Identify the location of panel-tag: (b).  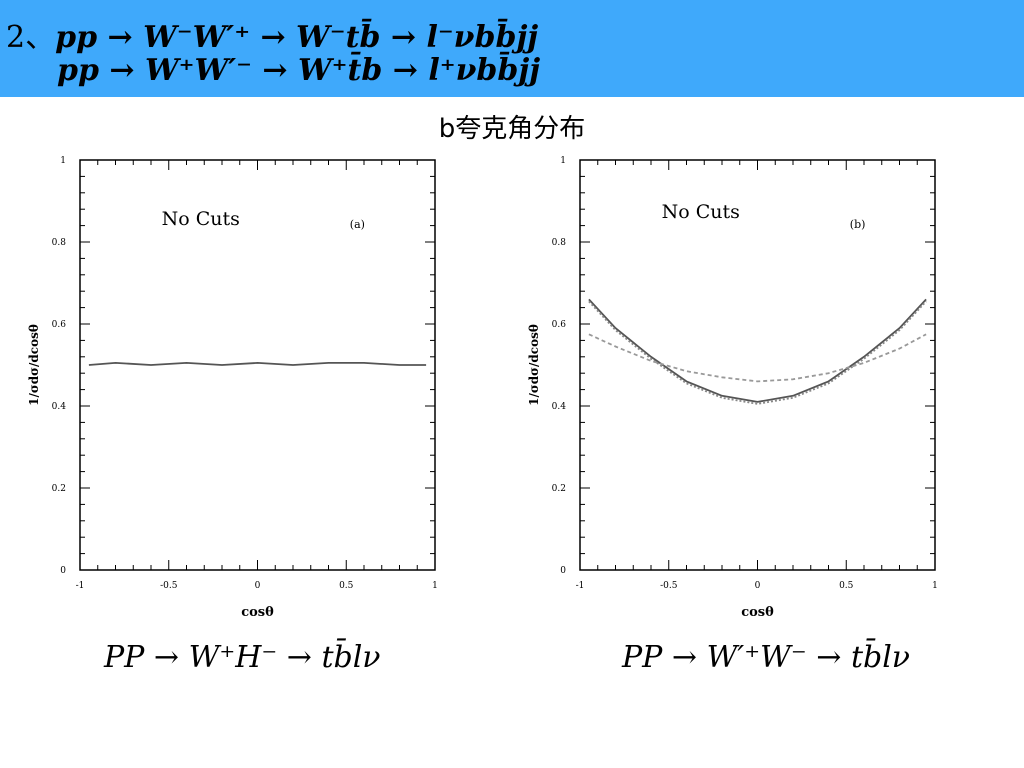
(858, 224).